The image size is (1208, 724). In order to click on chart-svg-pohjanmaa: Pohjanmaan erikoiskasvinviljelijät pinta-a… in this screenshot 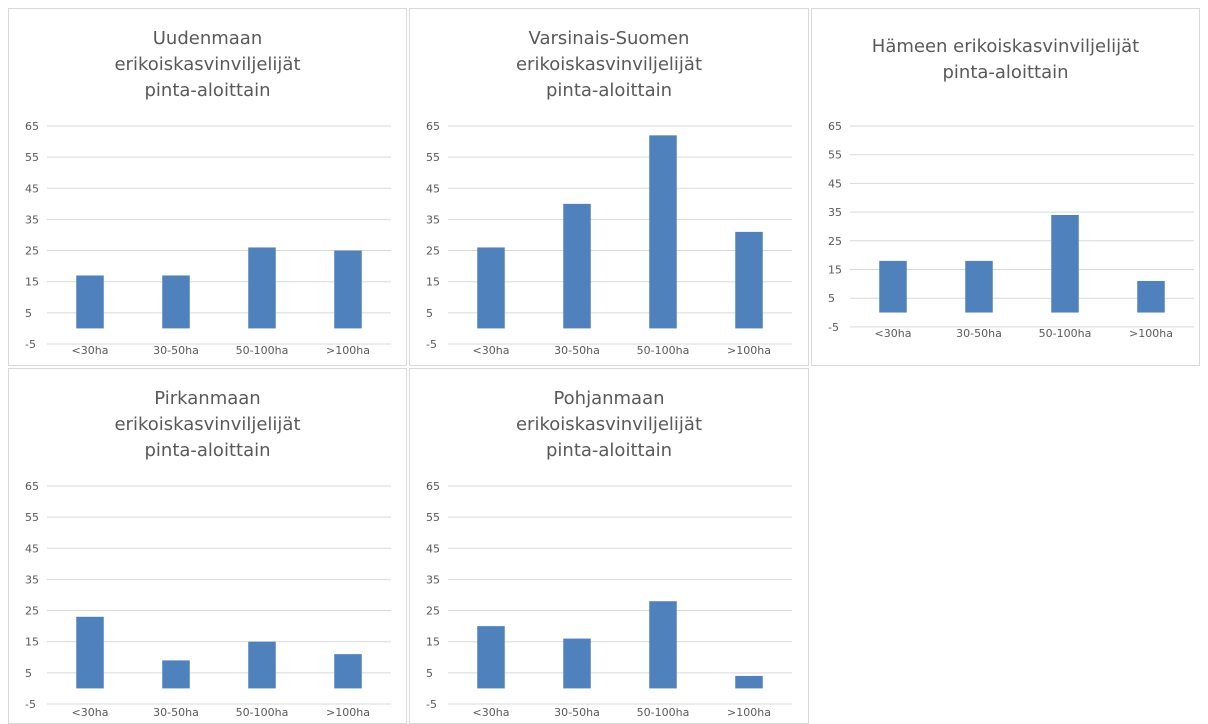, I will do `click(609, 553)`.